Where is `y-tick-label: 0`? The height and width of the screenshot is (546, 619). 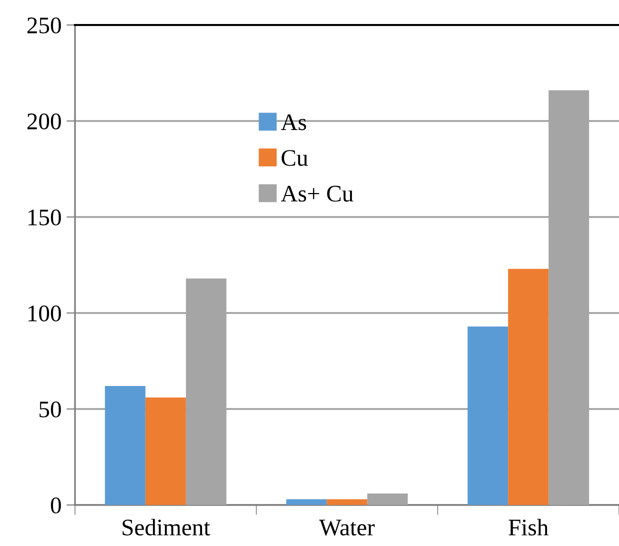
y-tick-label: 0 is located at coordinates (55, 505).